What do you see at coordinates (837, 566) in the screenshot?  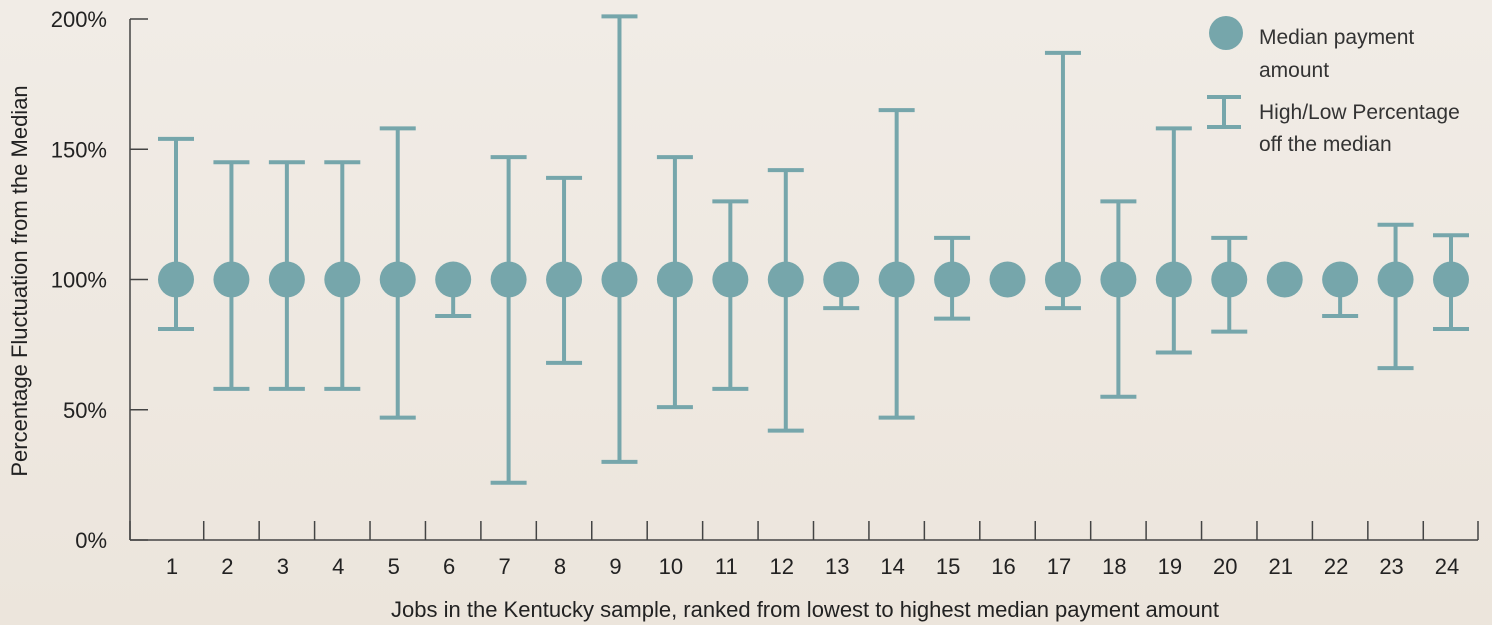 I see `x-tick-label: 13` at bounding box center [837, 566].